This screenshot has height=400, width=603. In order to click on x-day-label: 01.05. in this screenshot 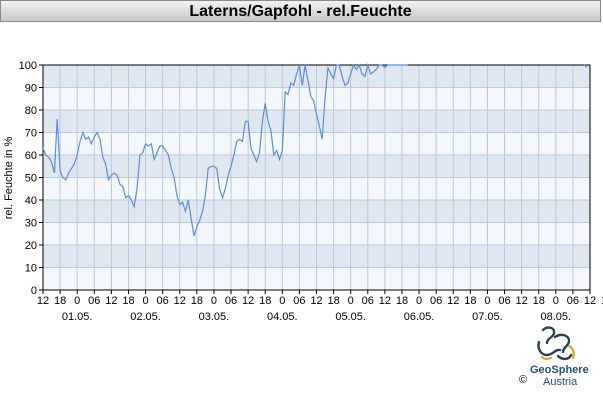, I will do `click(77, 317)`.